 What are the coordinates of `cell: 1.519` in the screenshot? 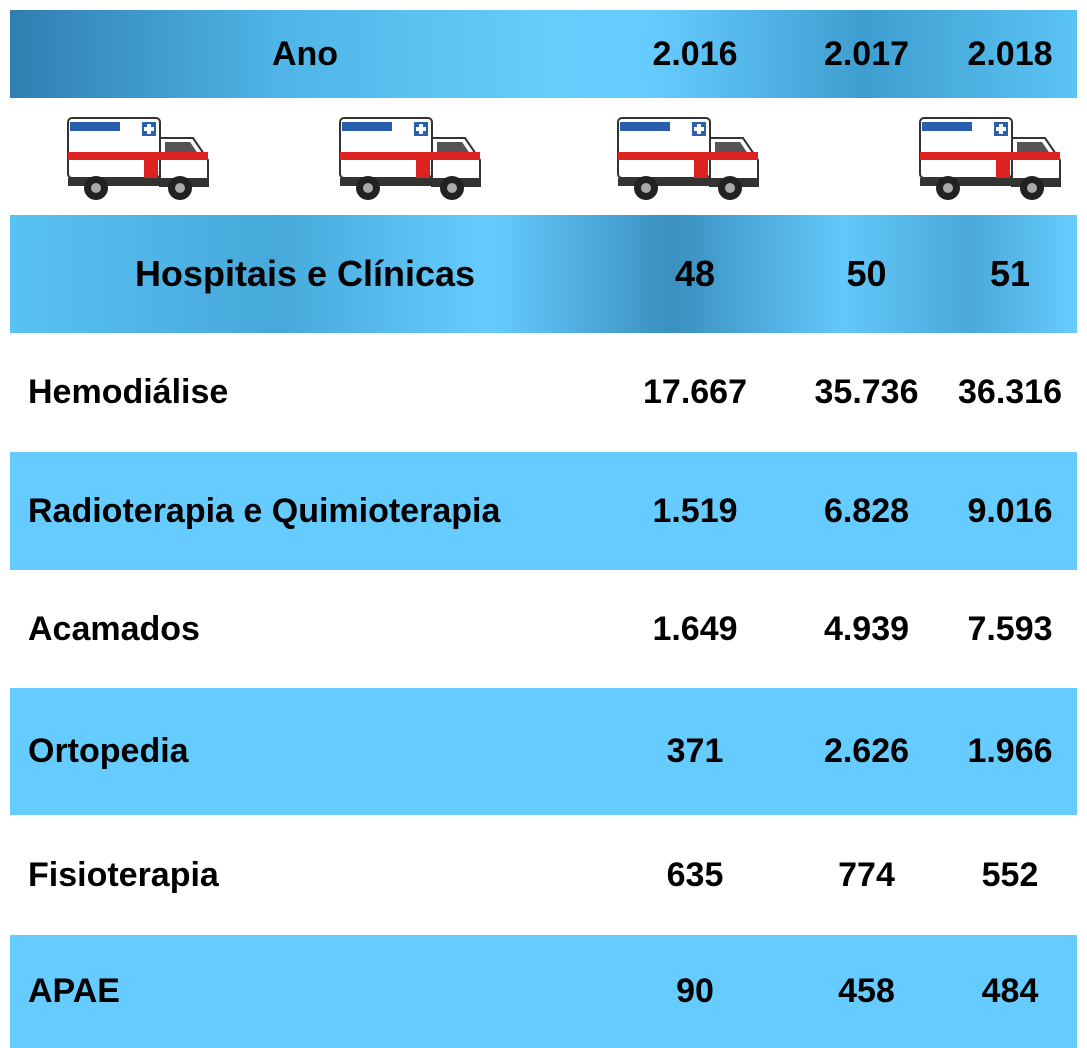 It's located at (695, 510).